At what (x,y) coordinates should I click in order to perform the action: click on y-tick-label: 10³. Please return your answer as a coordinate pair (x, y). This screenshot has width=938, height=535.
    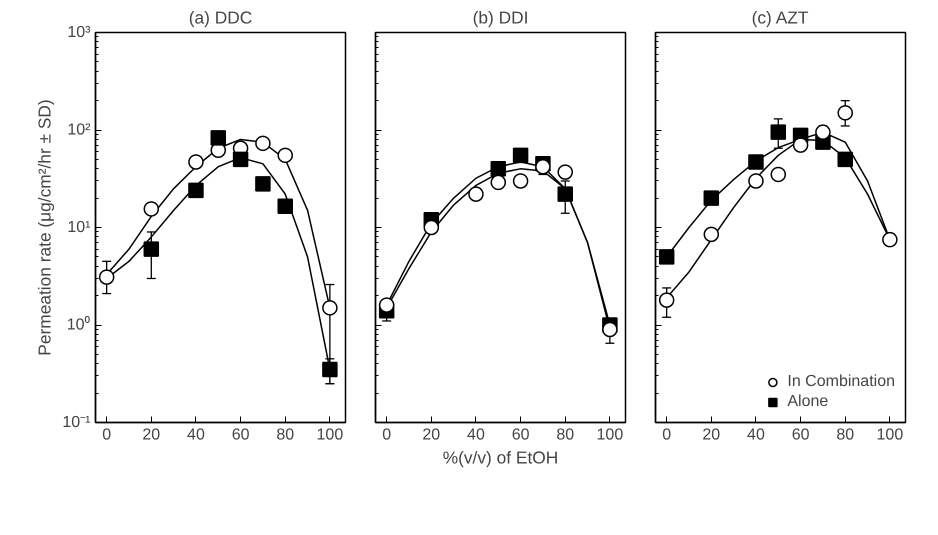
    Looking at the image, I should click on (79, 32).